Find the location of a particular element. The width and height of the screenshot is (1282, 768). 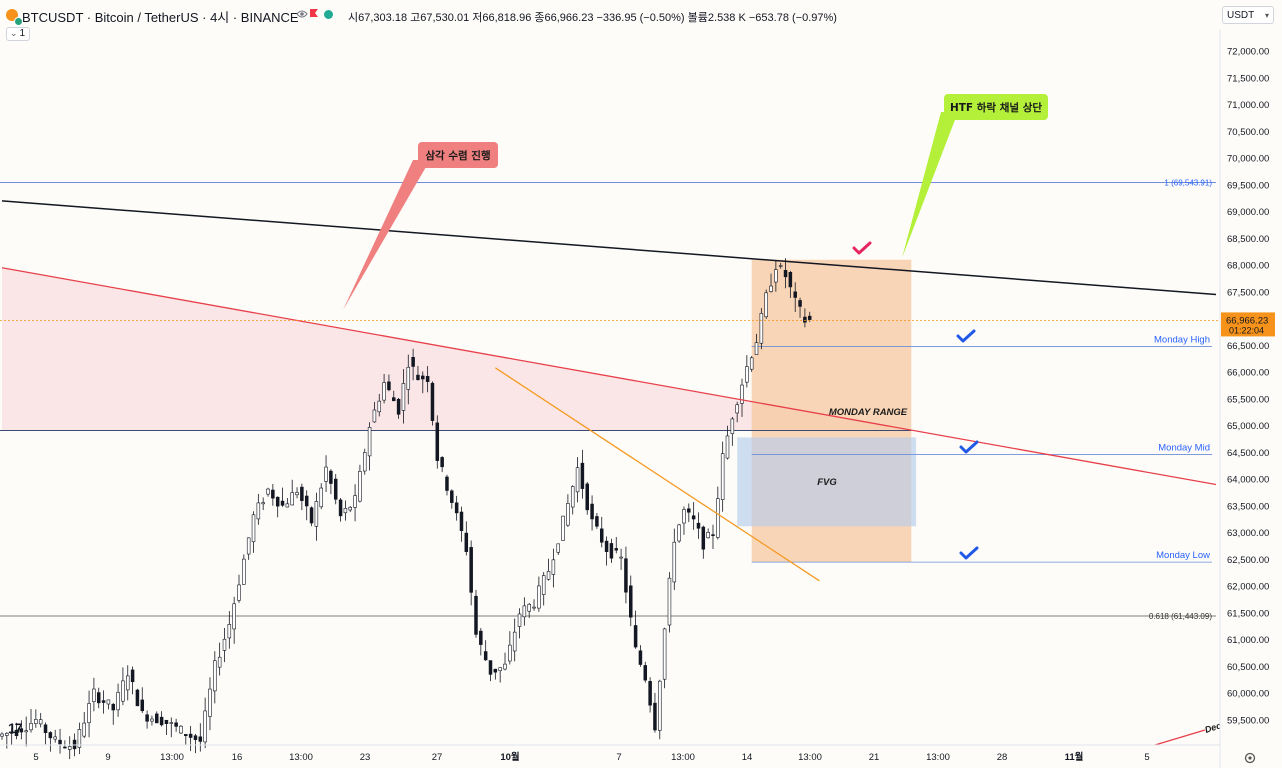

x-tick-label: 27 is located at coordinates (437, 757).